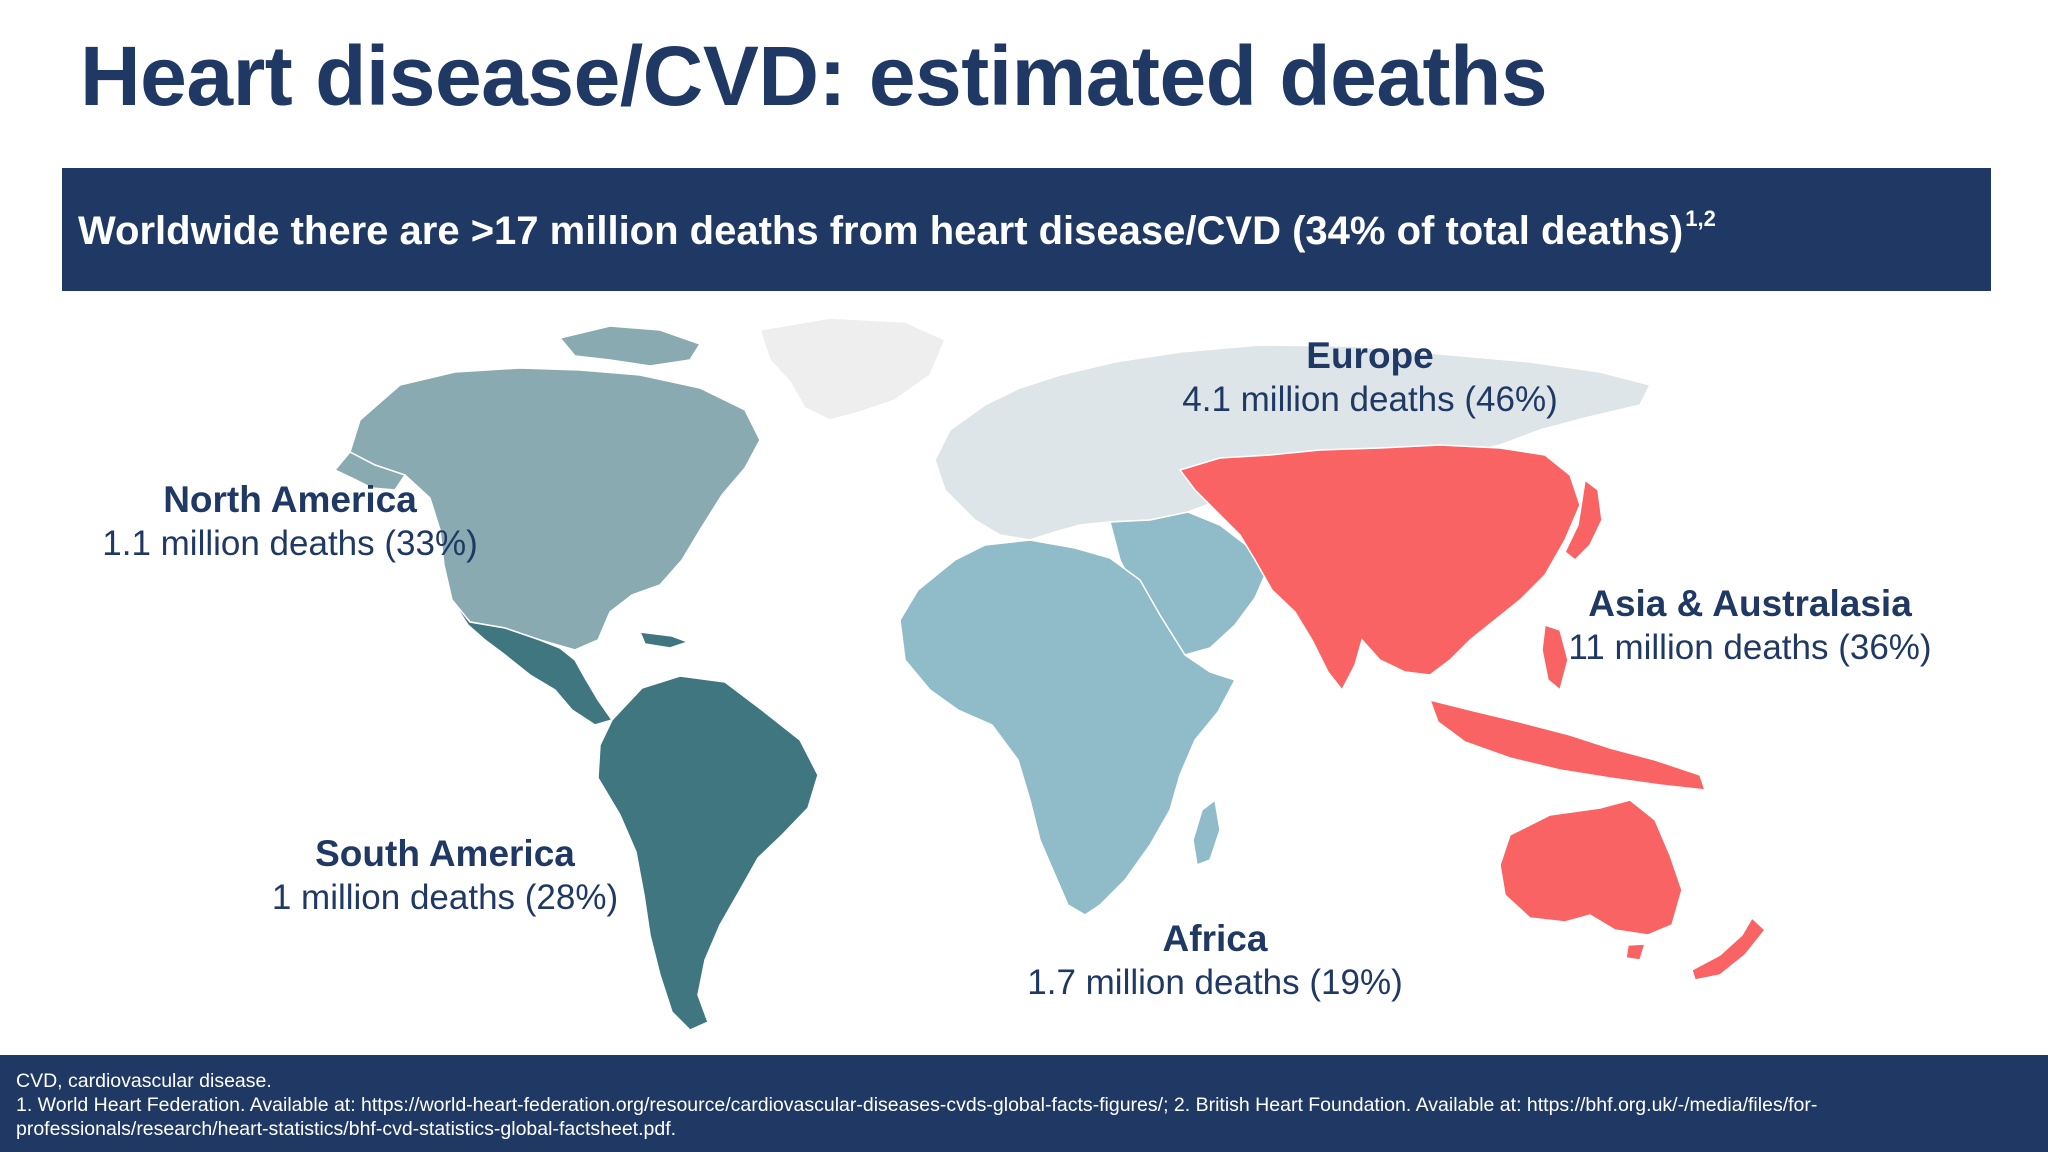 This screenshot has width=2048, height=1152. I want to click on map-japan, so click(1583, 520).